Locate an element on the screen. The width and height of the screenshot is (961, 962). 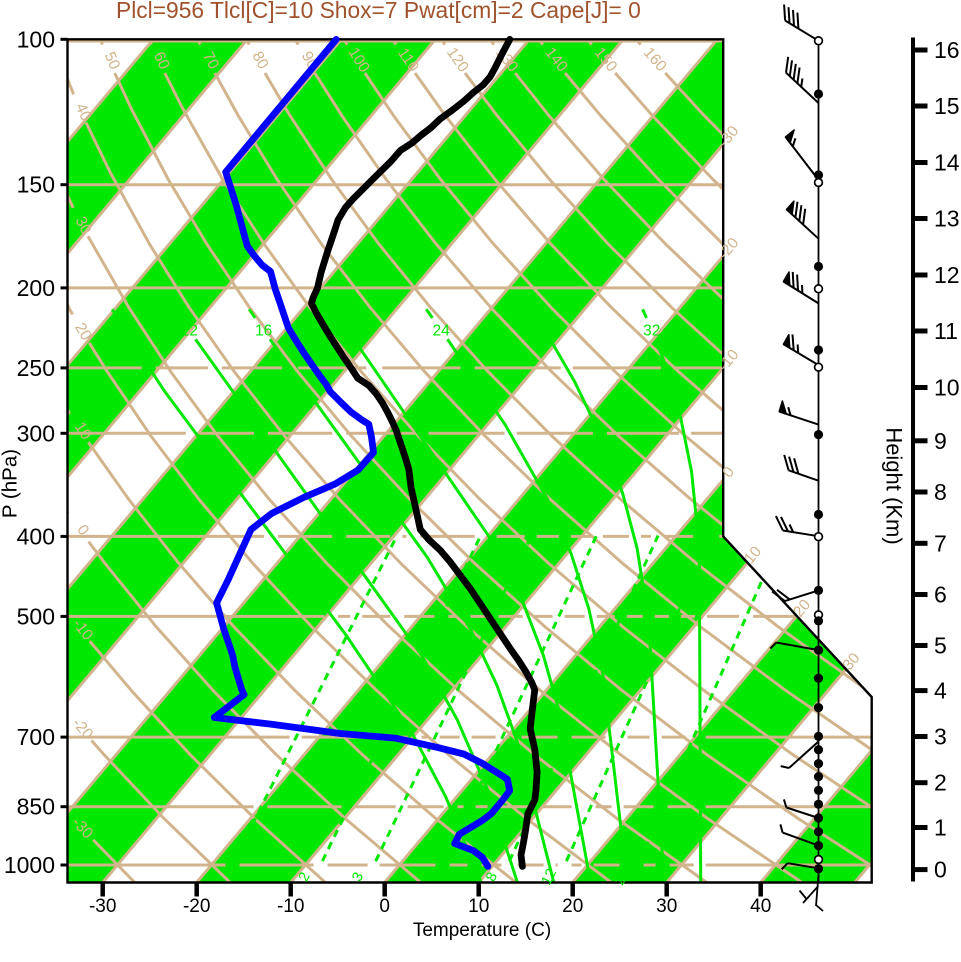
svg-text: P (hPa) is located at coordinates (11, 483).